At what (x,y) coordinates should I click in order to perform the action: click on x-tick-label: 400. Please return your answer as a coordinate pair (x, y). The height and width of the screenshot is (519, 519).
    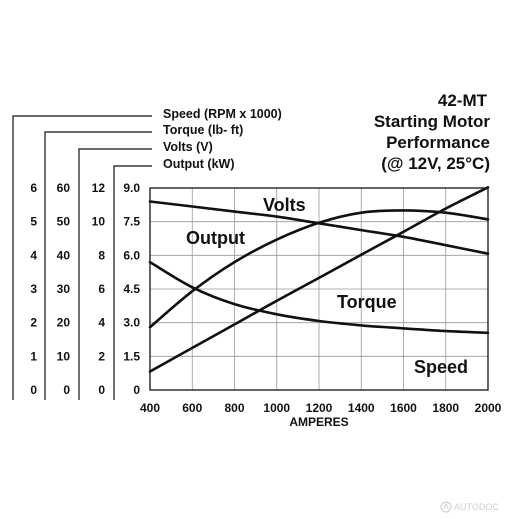
    Looking at the image, I should click on (150, 408).